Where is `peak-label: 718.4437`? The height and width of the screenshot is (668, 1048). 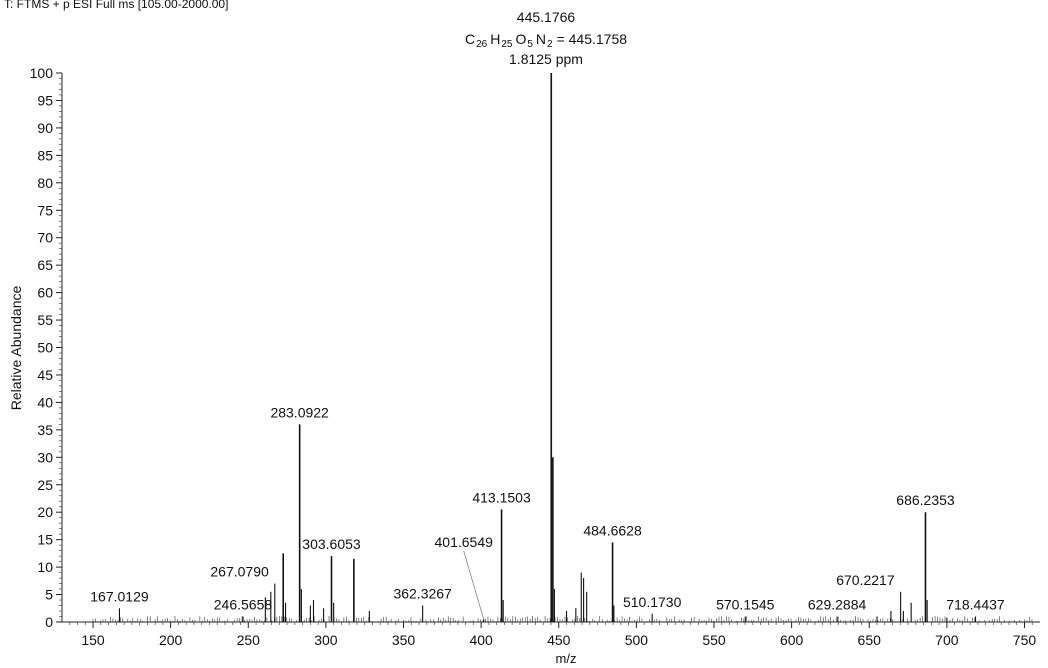 peak-label: 718.4437 is located at coordinates (975, 605).